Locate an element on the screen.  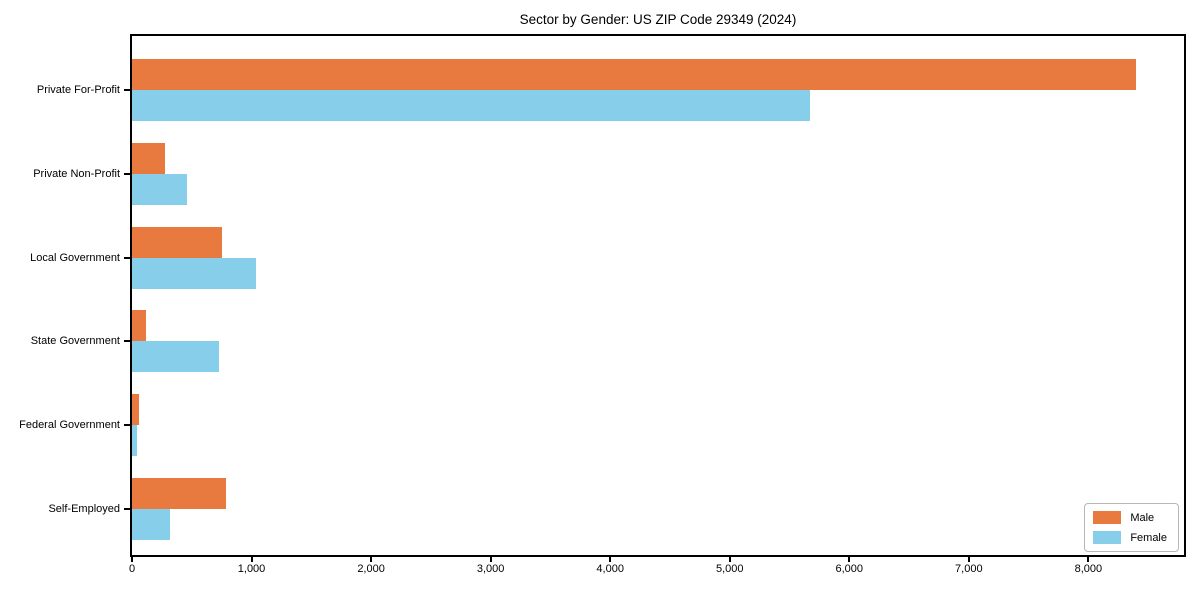
x-axis-label: 8,000 is located at coordinates (1088, 569).